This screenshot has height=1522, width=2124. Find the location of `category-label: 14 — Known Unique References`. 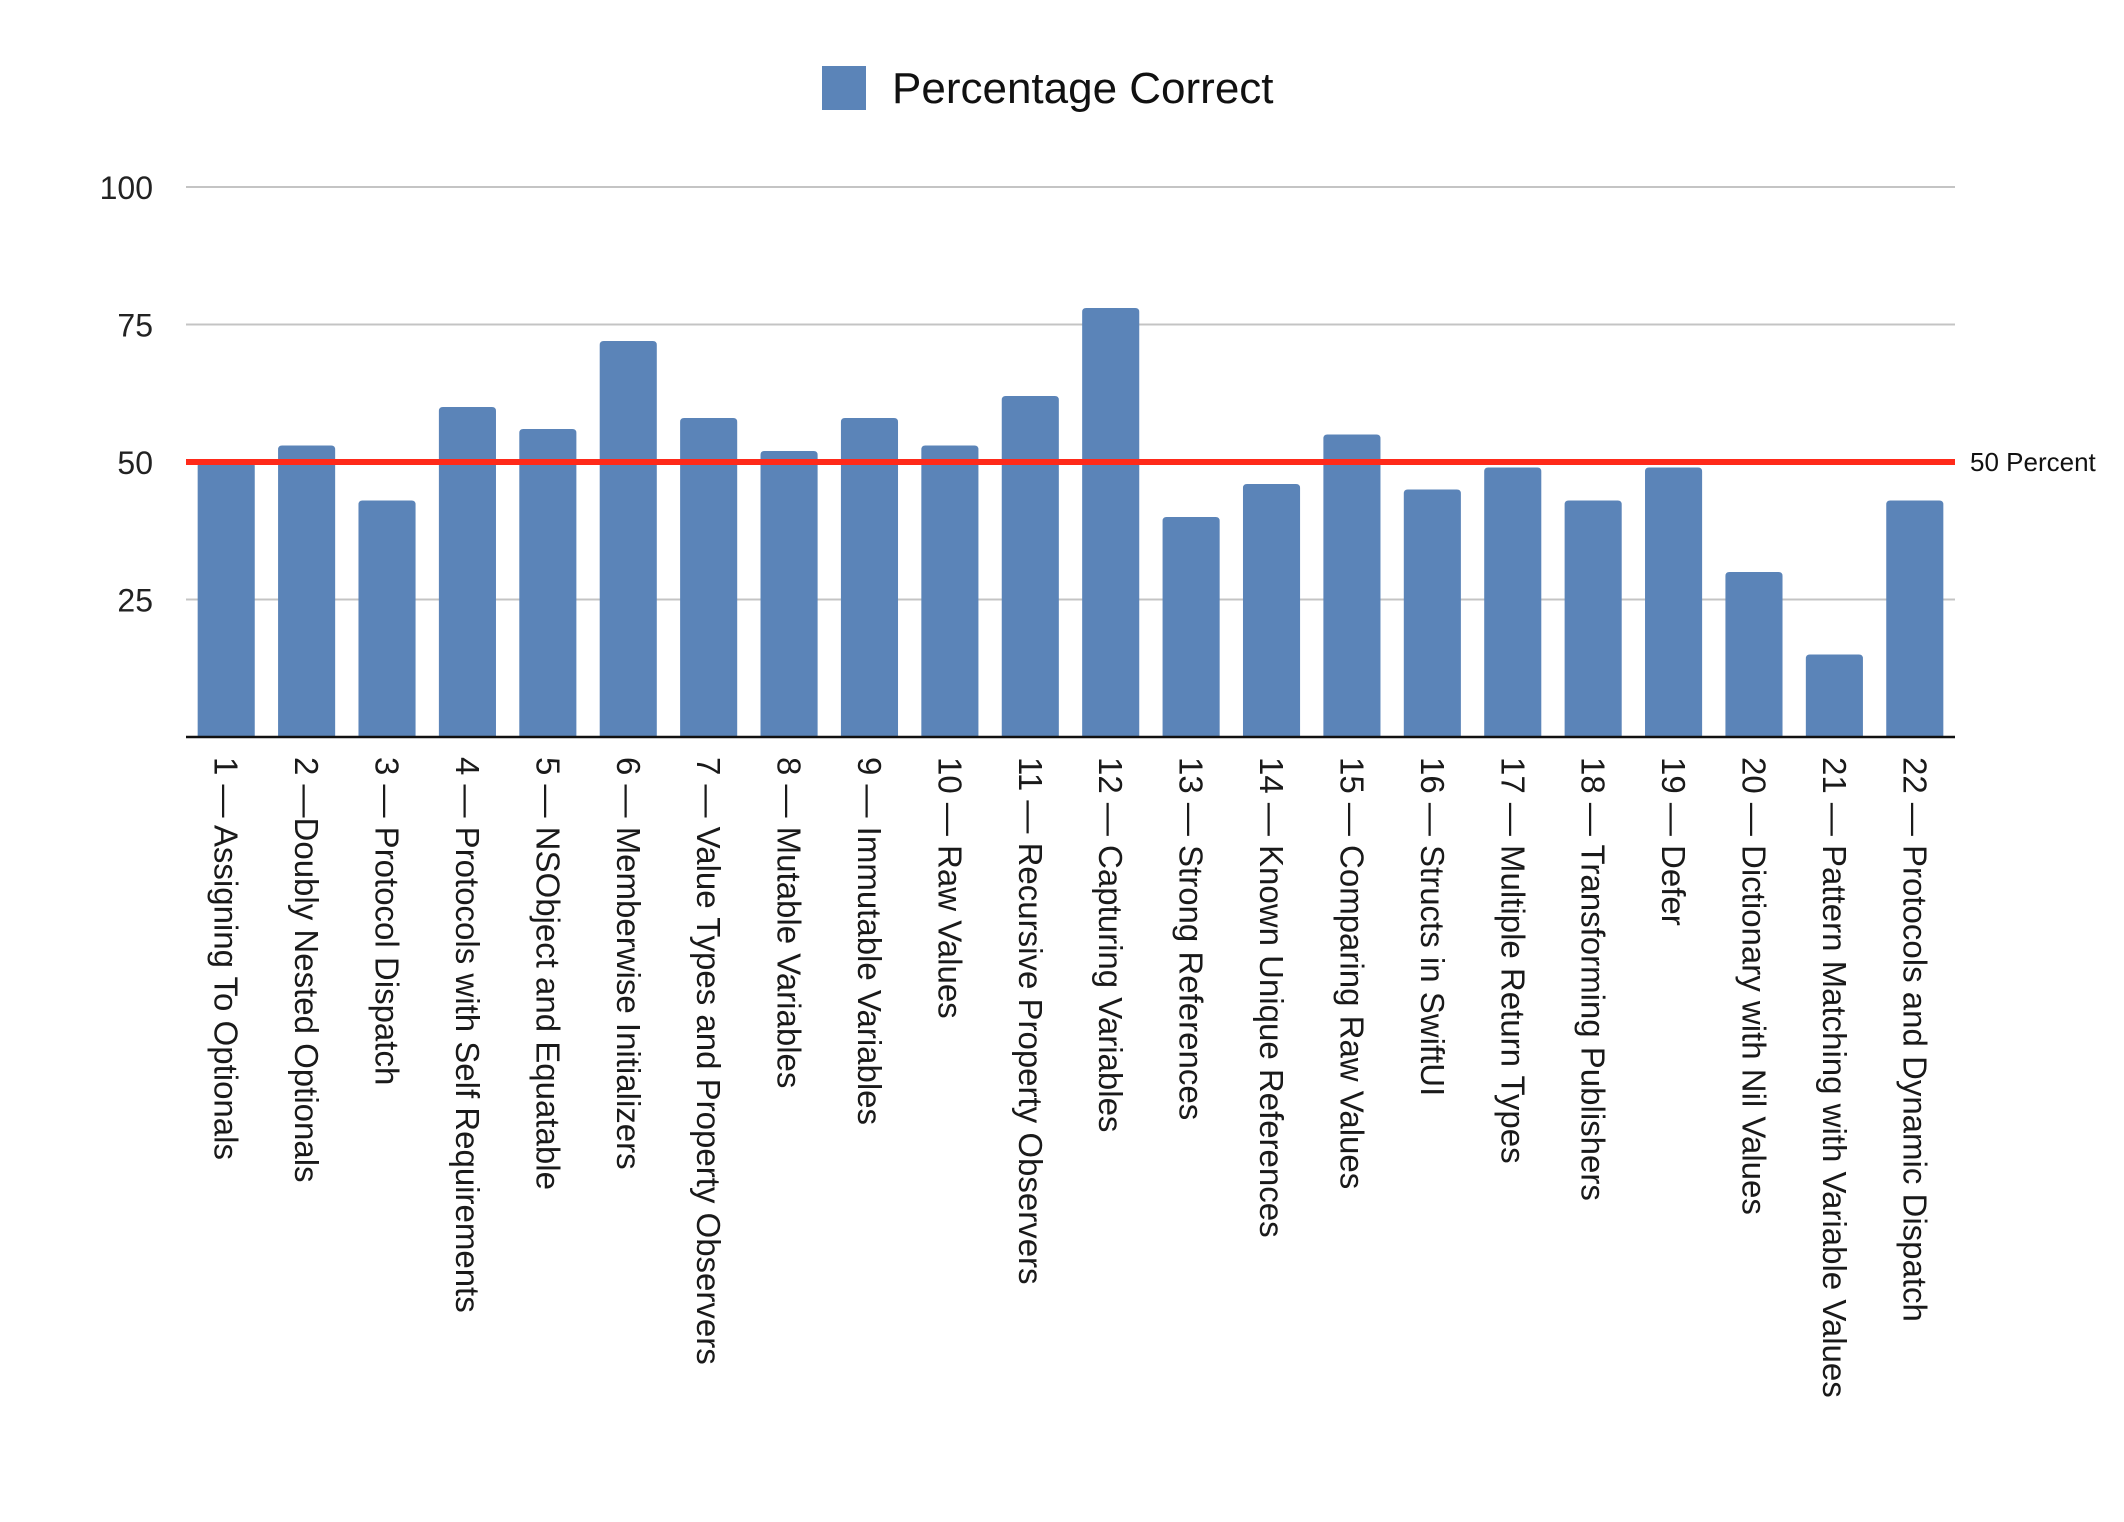

category-label: 14 — Known Unique References is located at coordinates (1271, 997).